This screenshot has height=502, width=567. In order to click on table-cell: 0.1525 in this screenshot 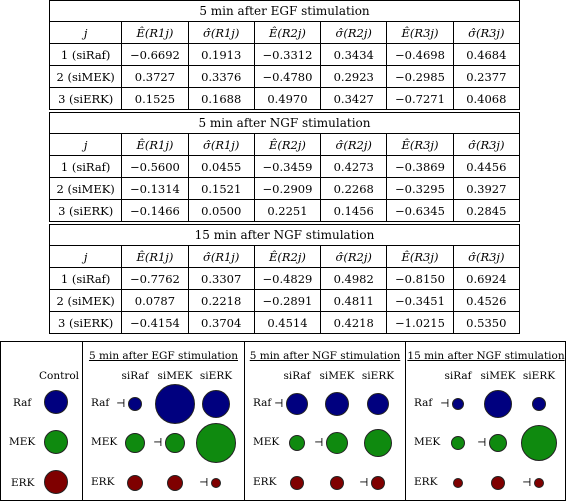, I will do `click(155, 98)`.